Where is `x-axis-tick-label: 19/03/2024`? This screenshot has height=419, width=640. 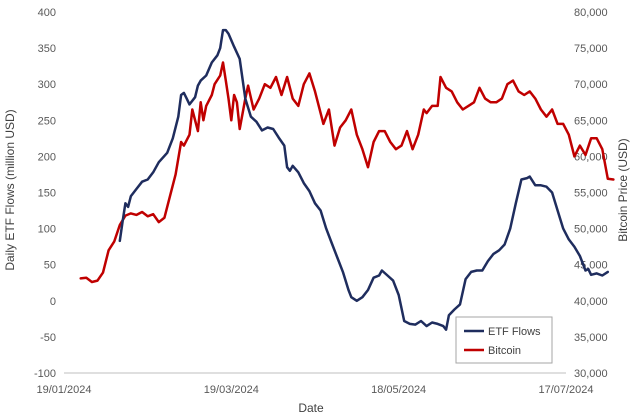
x-axis-tick-label: 19/03/2024 is located at coordinates (231, 390).